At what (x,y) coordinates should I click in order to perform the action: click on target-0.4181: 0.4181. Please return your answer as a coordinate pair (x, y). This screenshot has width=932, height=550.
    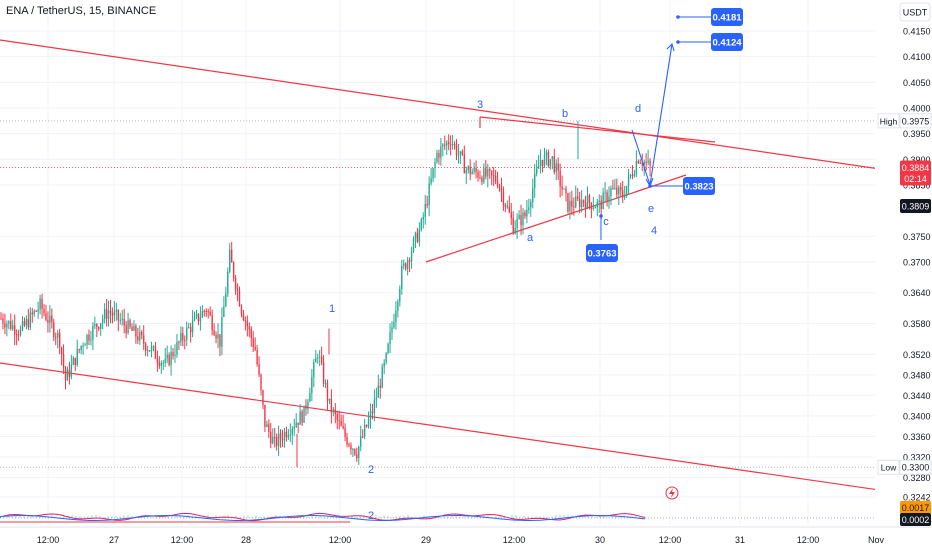
    Looking at the image, I should click on (709, 17).